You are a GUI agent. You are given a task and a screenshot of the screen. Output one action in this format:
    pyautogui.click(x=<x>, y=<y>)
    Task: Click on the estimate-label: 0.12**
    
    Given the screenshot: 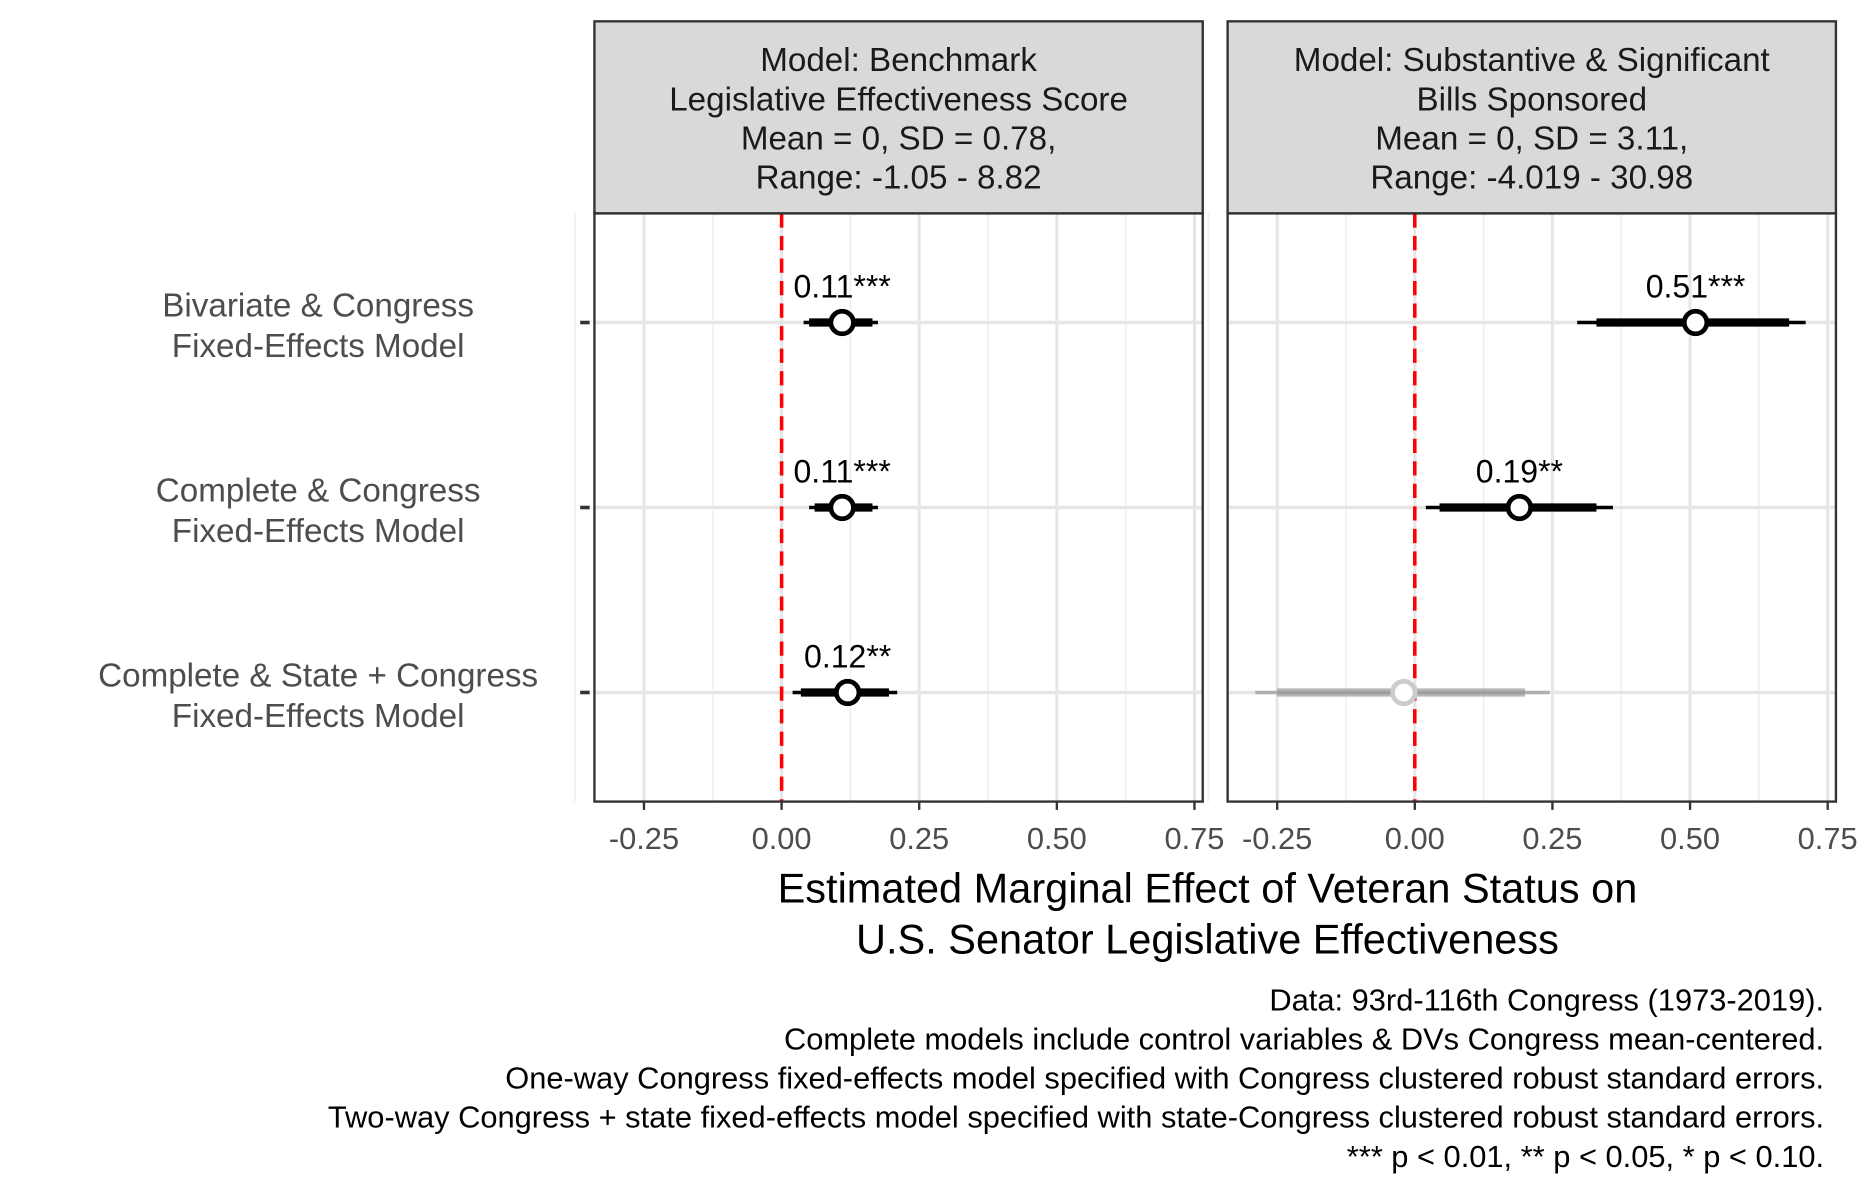 What is the action you would take?
    pyautogui.click(x=847, y=657)
    